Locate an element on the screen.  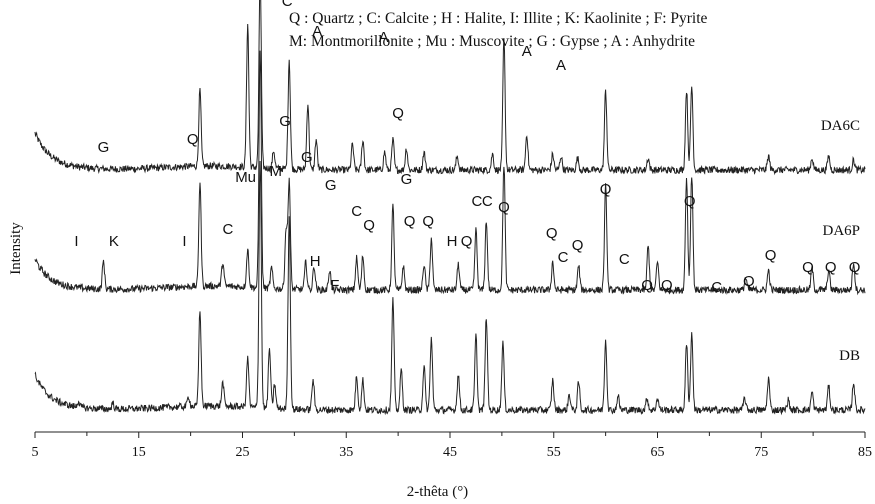
annotation-da6p-3: G is located at coordinates (331, 185).